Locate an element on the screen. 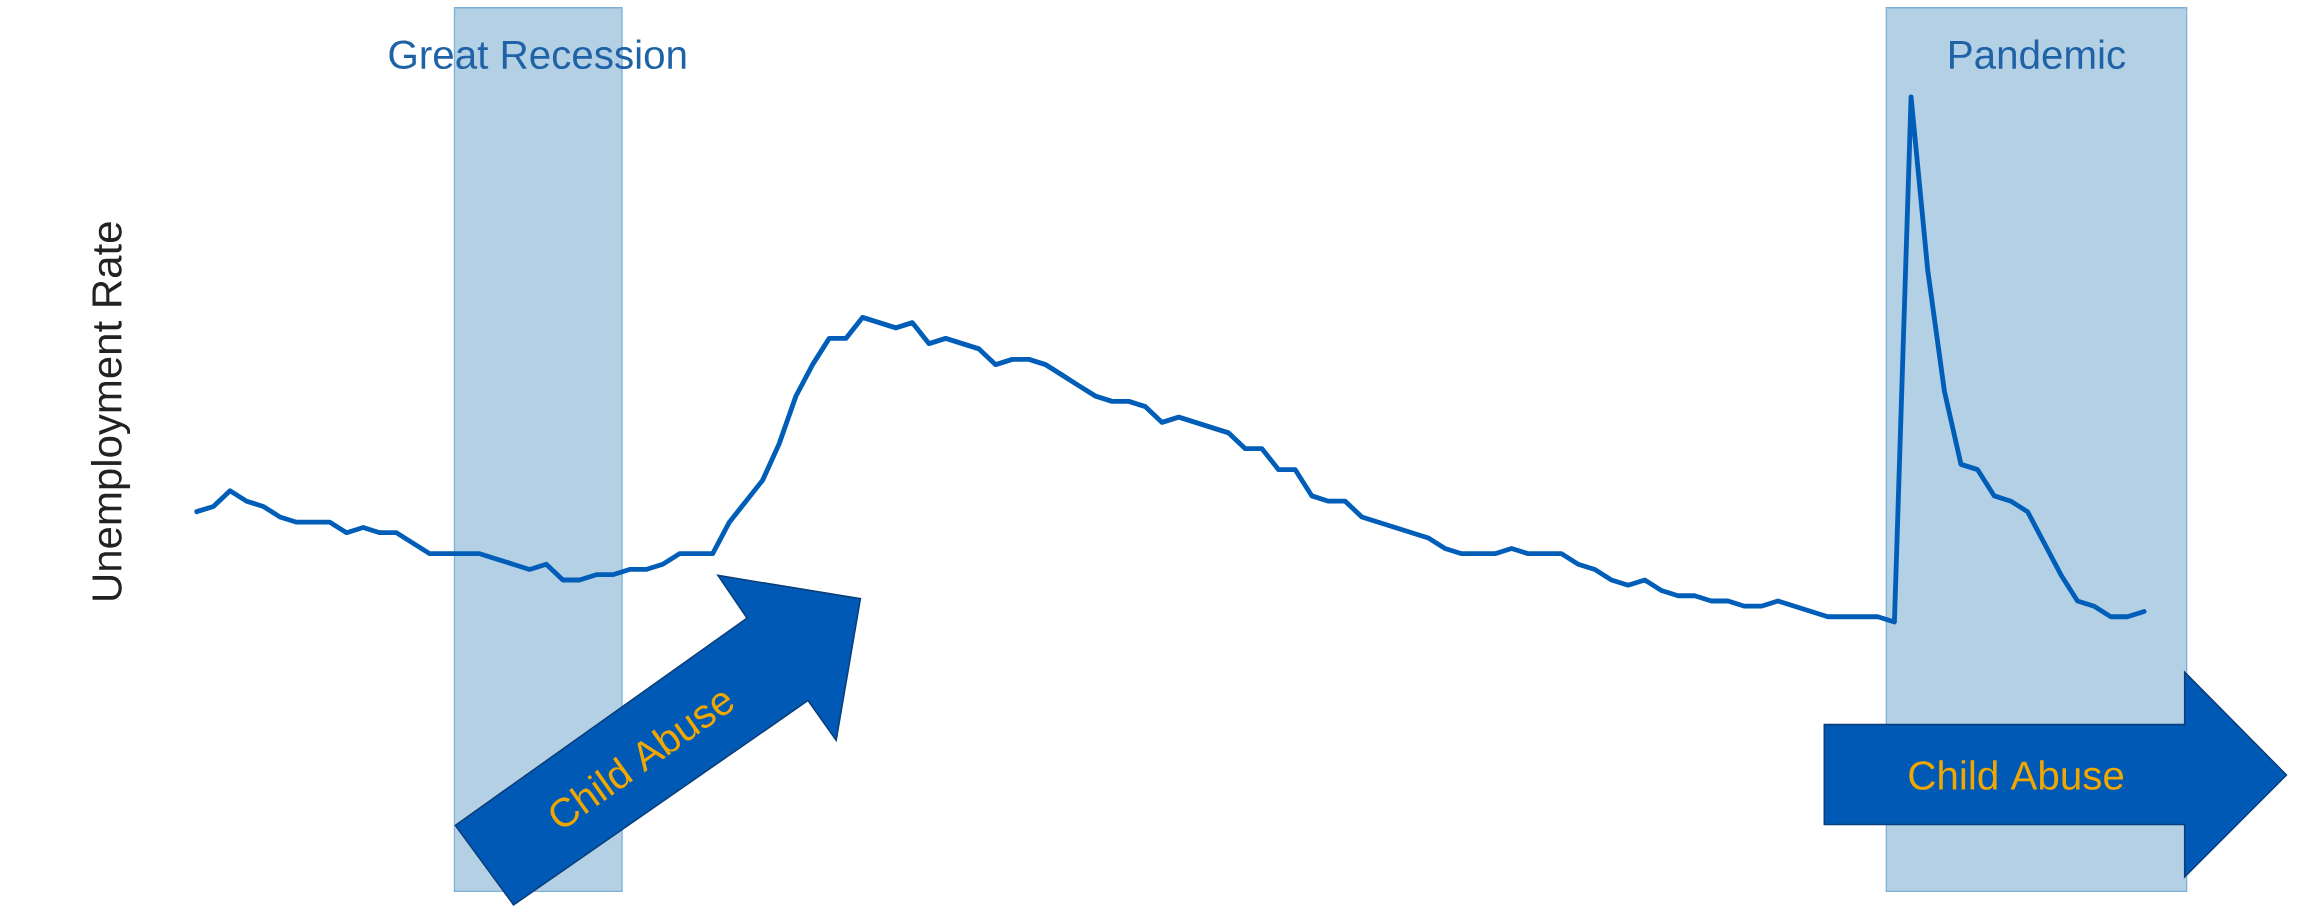 Image resolution: width=2300 pixels, height=908 pixels. y-axis-title: Unemployment Rate is located at coordinates (110, 411).